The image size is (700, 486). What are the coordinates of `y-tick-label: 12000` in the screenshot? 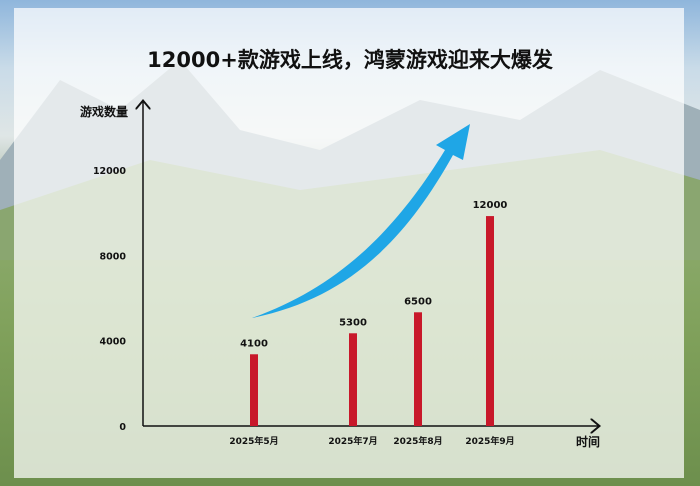 It's located at (109, 171).